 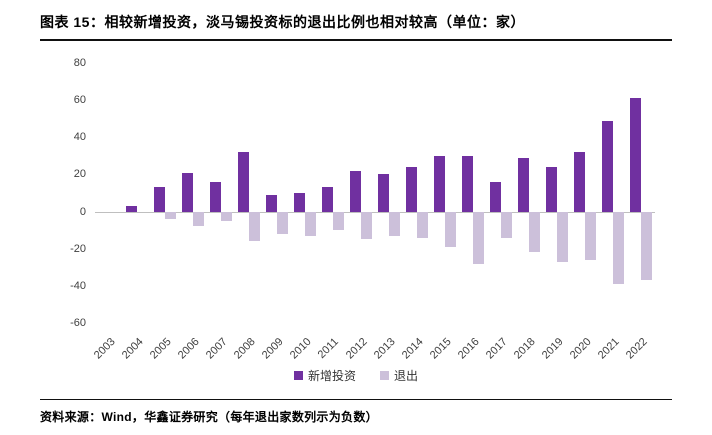 I want to click on x-axis-label: 2012, so click(x=356, y=348).